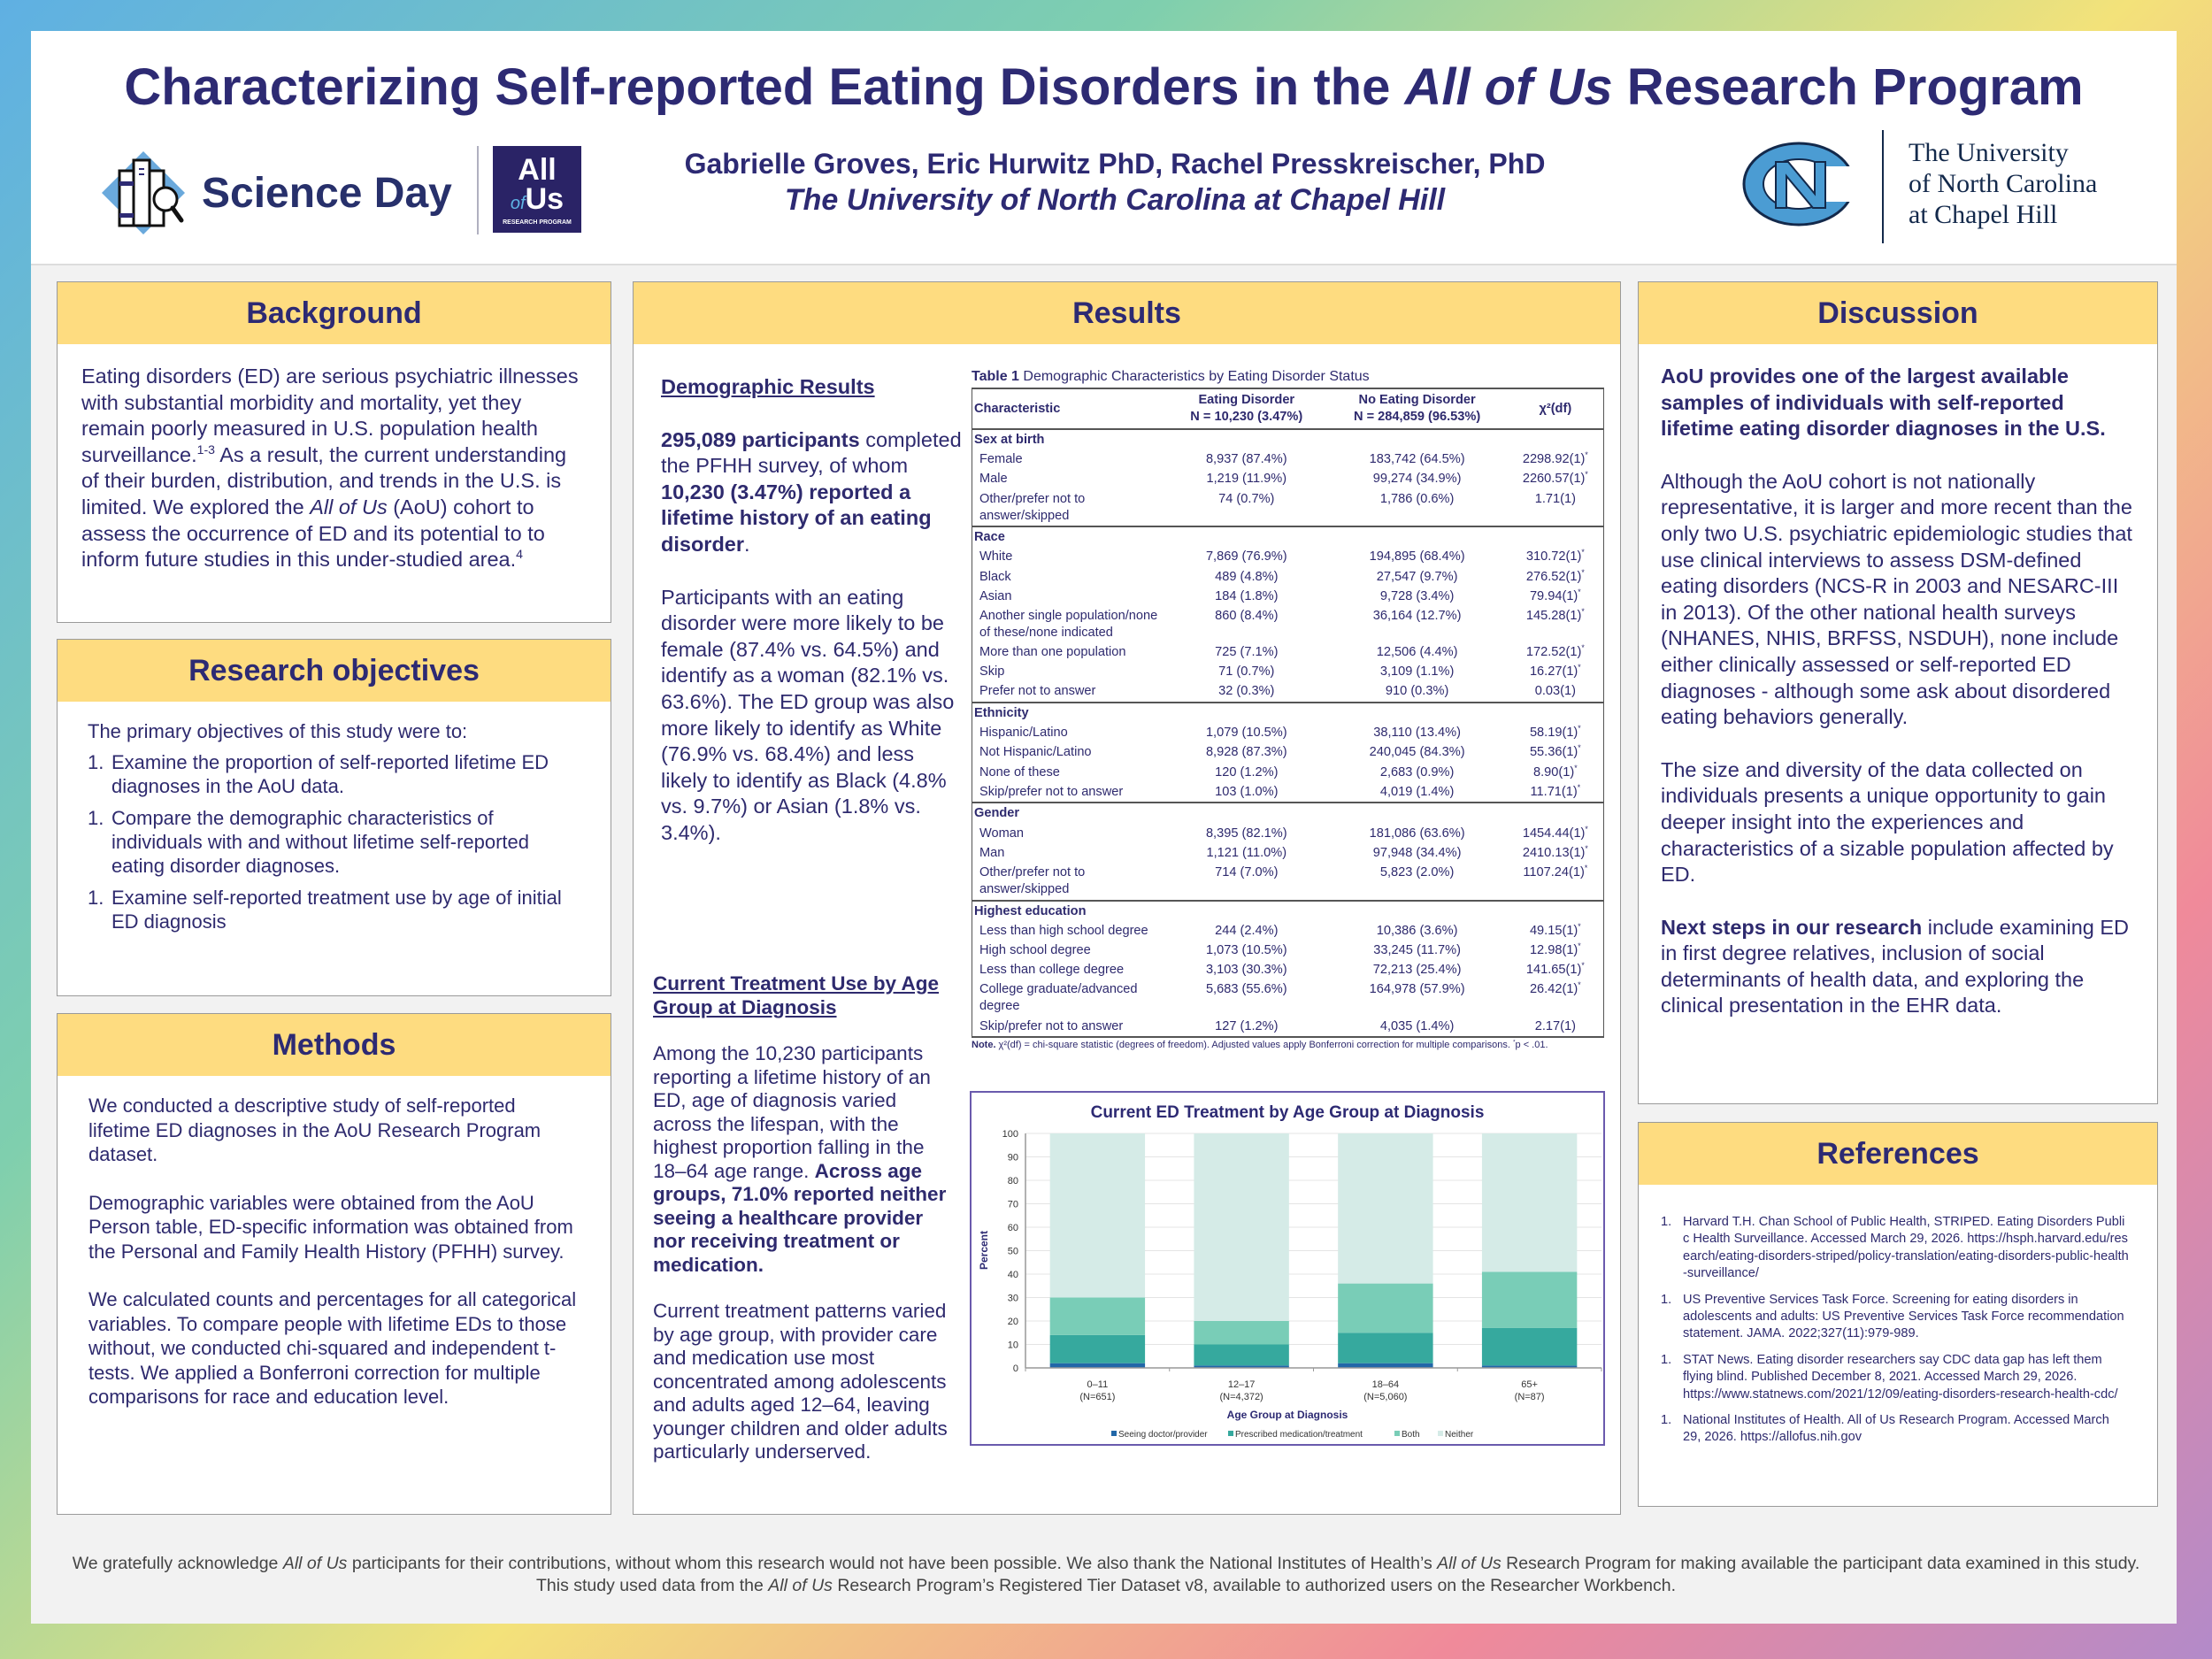 This screenshot has width=2212, height=1659. I want to click on table-cell: 172.52(1)*, so click(1555, 652).